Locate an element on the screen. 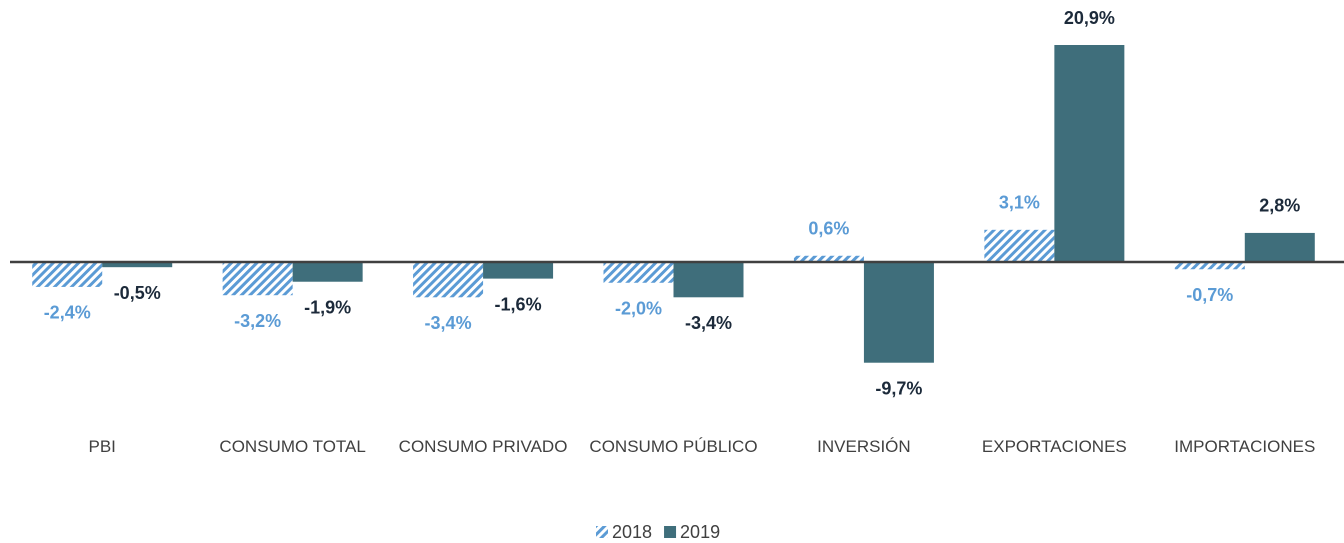 This screenshot has width=1344, height=543. value-label: -0,5% is located at coordinates (137, 293).